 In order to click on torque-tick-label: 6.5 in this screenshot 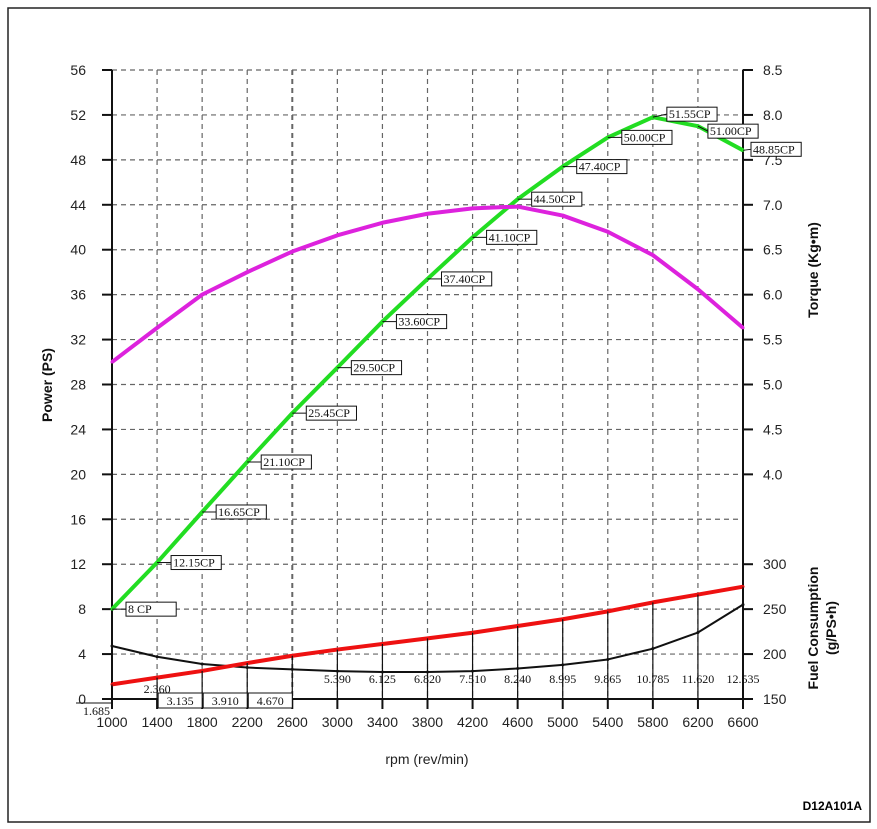, I will do `click(773, 250)`.